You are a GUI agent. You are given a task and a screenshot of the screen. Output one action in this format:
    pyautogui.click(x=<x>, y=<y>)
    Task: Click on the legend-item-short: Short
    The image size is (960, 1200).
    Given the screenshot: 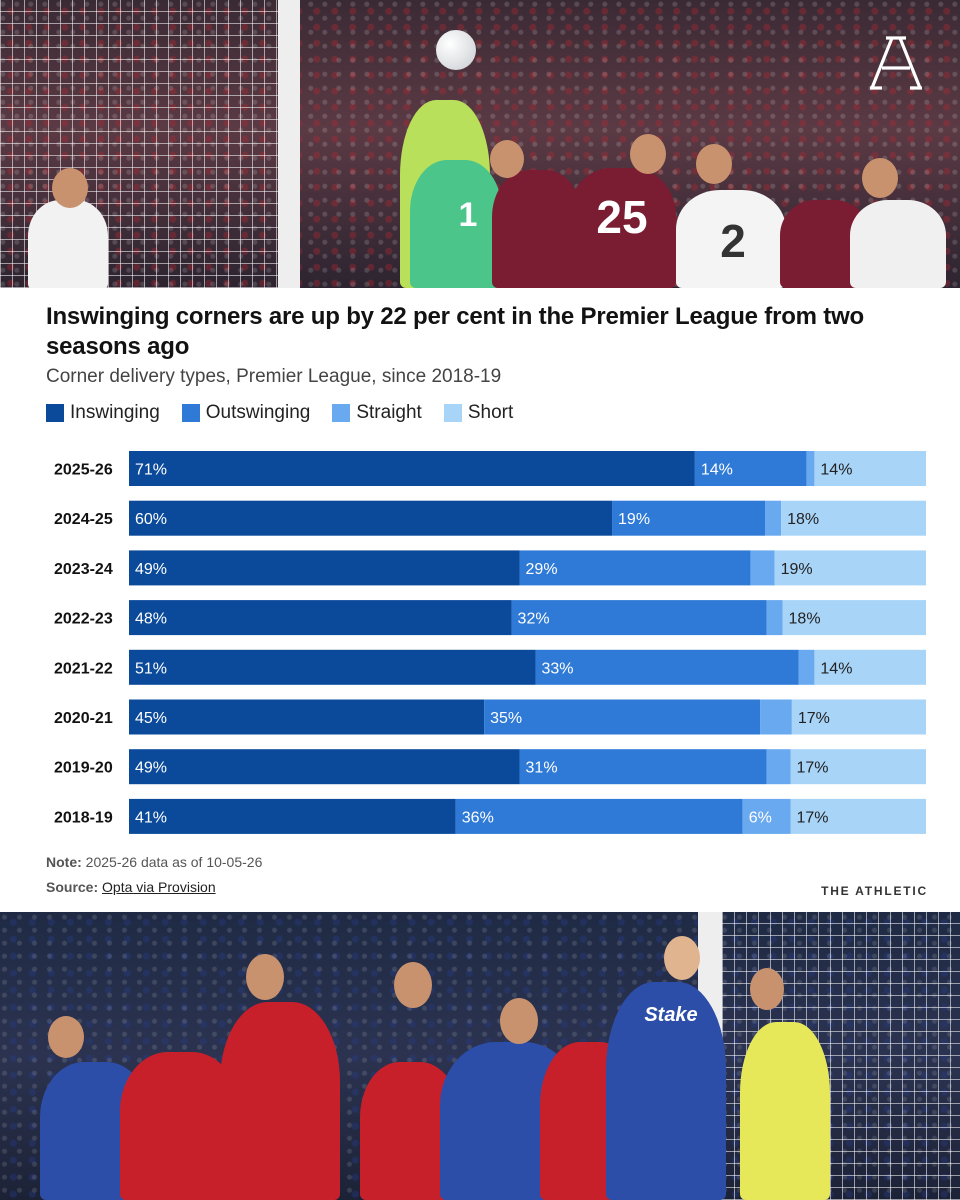 What is the action you would take?
    pyautogui.click(x=478, y=413)
    